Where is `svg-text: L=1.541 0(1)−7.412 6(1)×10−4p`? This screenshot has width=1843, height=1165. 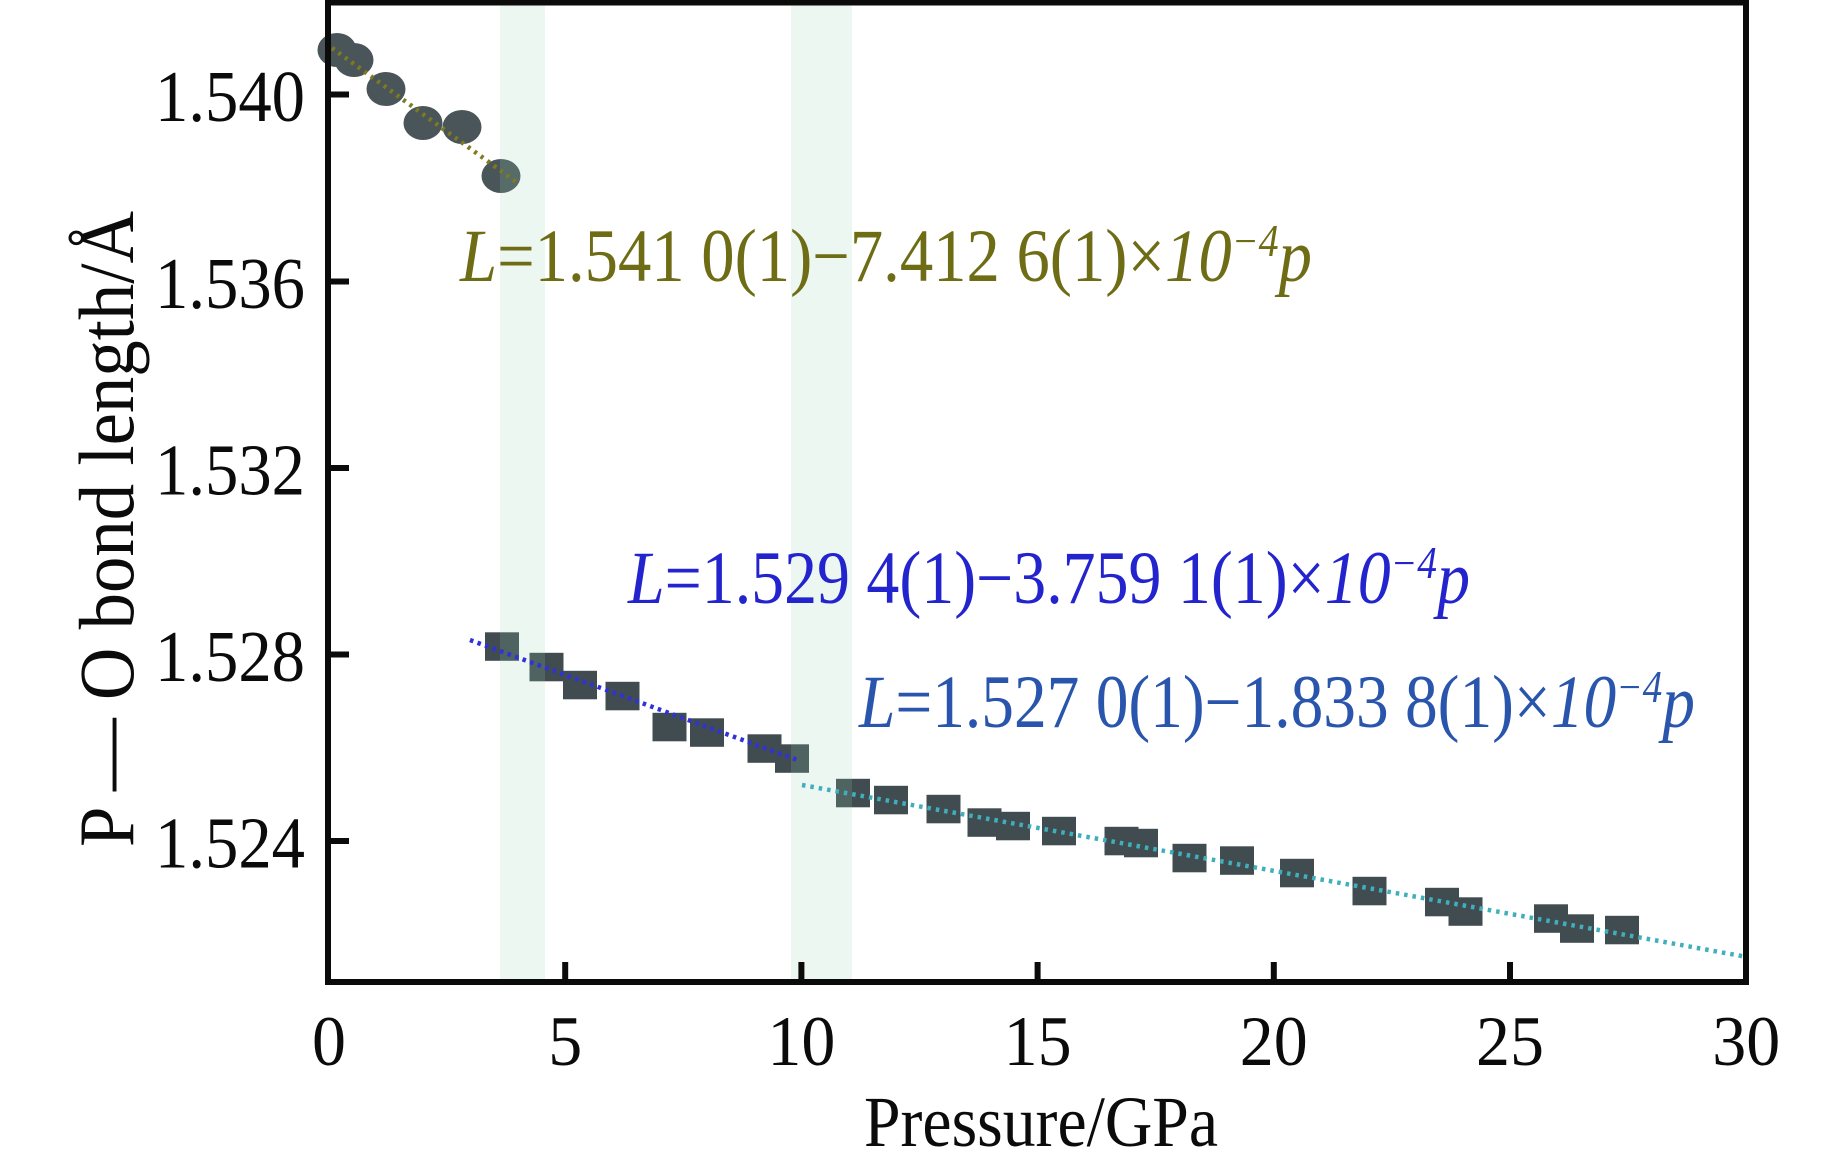 svg-text: L=1.541 0(1)−7.412 6(1)×10−4p is located at coordinates (885, 256).